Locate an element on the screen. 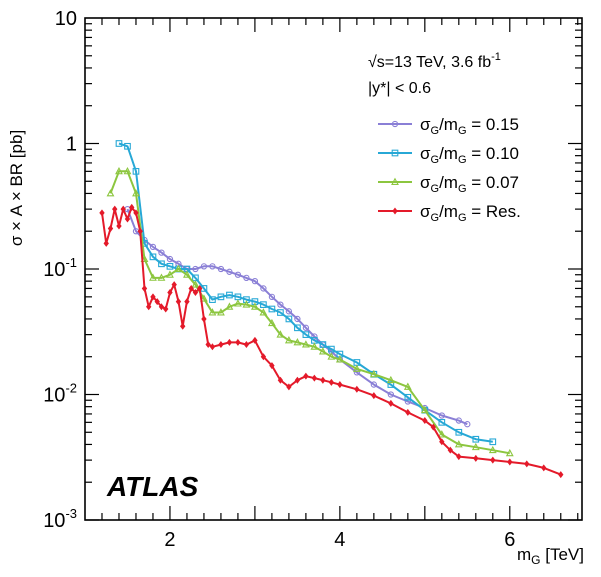  legend-label: σG/mG = 0.10 is located at coordinates (469, 155).